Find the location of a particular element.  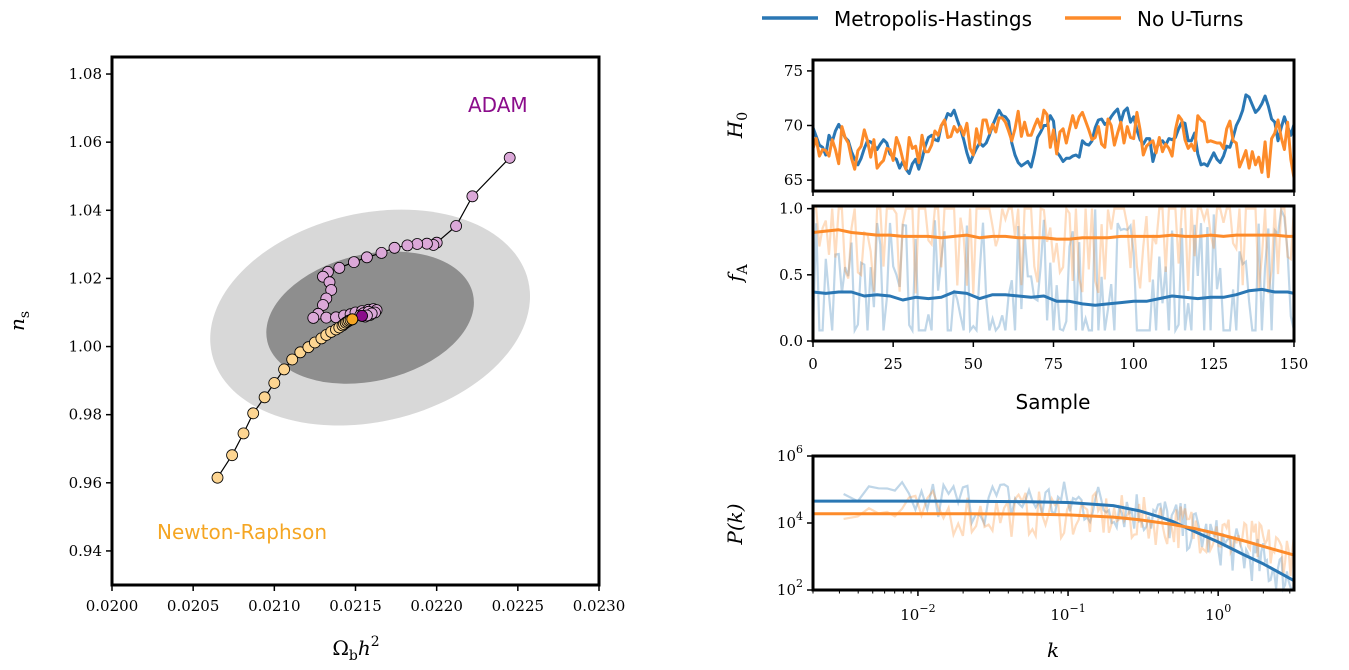

x-tick-label: 0.0230 is located at coordinates (599, 606).